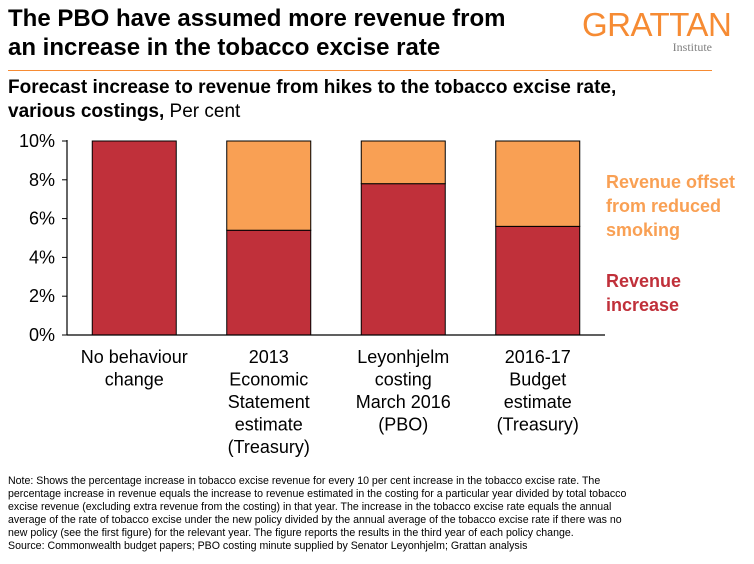  What do you see at coordinates (403, 380) in the screenshot?
I see `x-category-label-line: costing` at bounding box center [403, 380].